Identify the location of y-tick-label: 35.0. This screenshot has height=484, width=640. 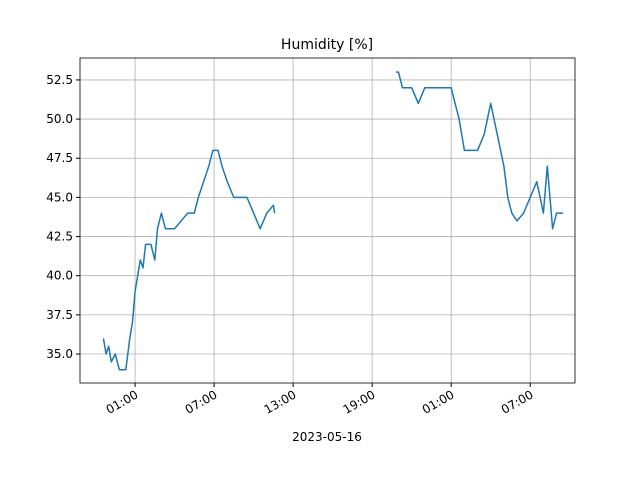
(59, 354).